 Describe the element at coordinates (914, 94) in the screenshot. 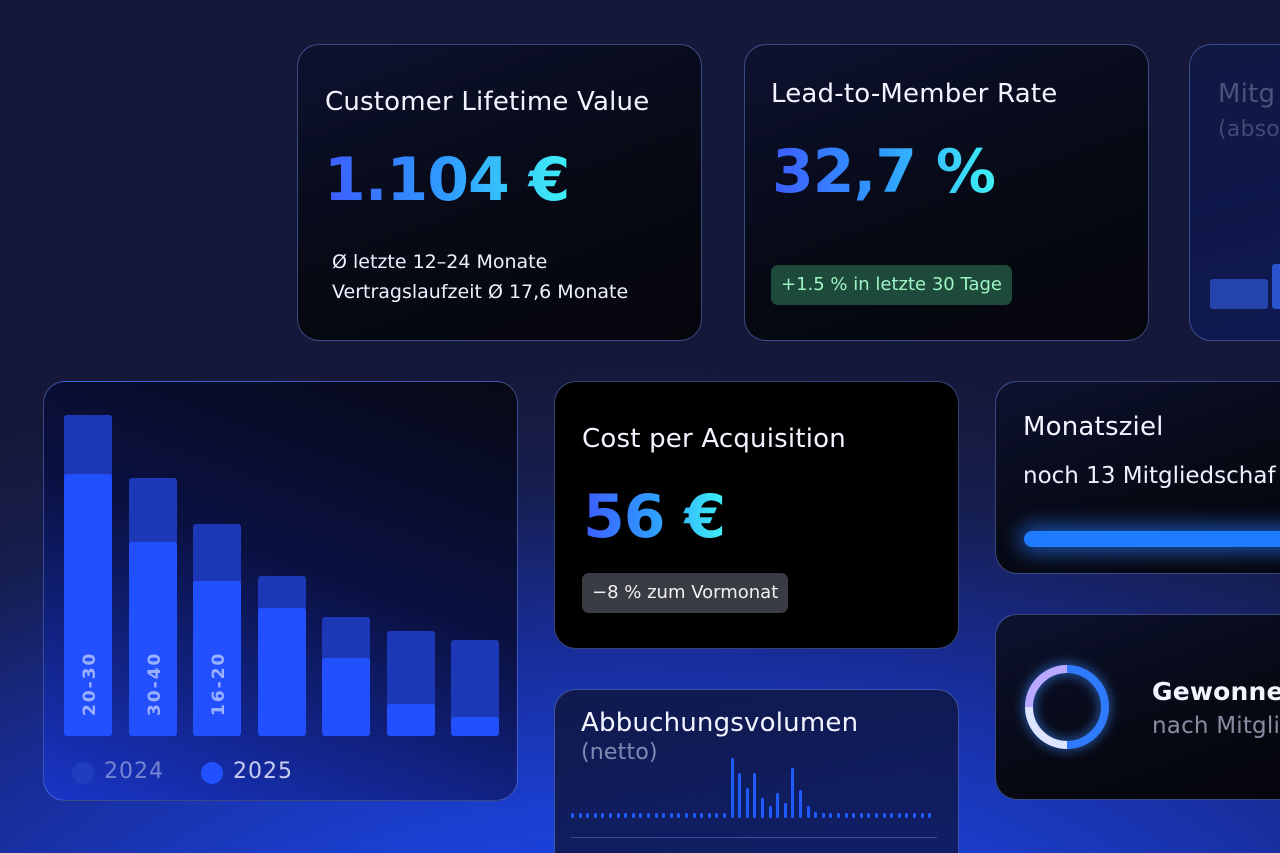

I see `lead-title: Lead-to-Member Rate` at that location.